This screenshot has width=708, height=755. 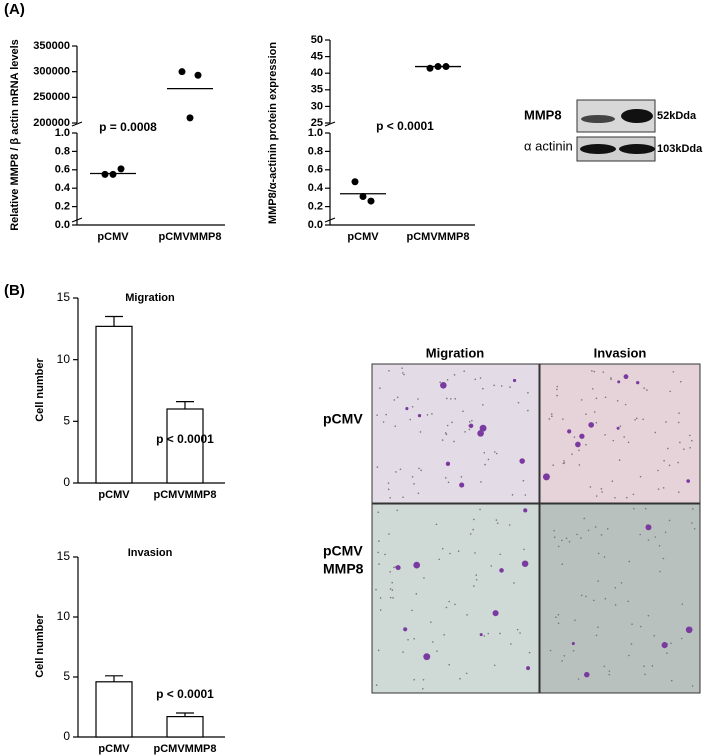 I want to click on x-tick-label: pCMV, so click(x=114, y=495).